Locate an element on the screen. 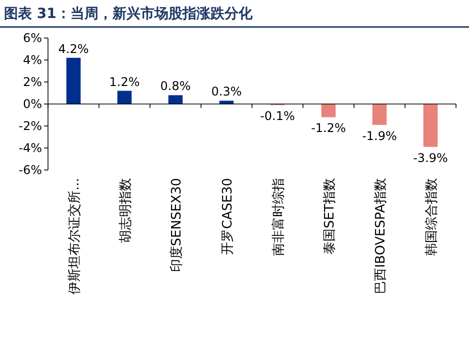 The height and width of the screenshot is (350, 469). y-tick-label: -2% is located at coordinates (30, 126).